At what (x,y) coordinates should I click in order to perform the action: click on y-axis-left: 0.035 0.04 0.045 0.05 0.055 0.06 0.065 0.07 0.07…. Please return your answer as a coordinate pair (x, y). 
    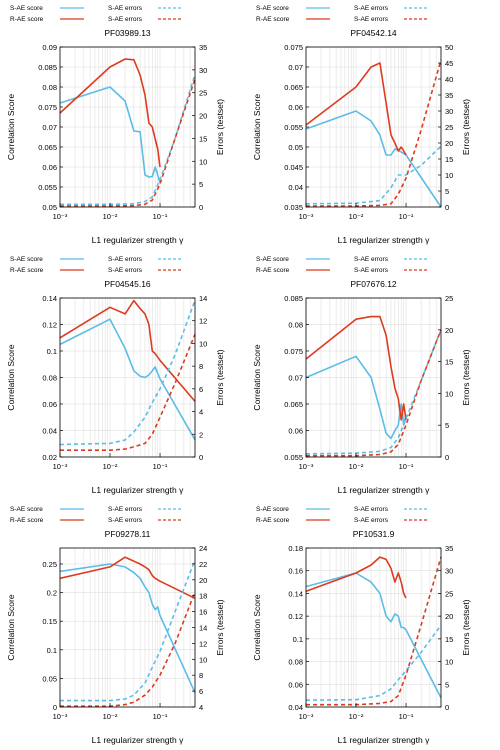
    Looking at the image, I should click on (296, 127).